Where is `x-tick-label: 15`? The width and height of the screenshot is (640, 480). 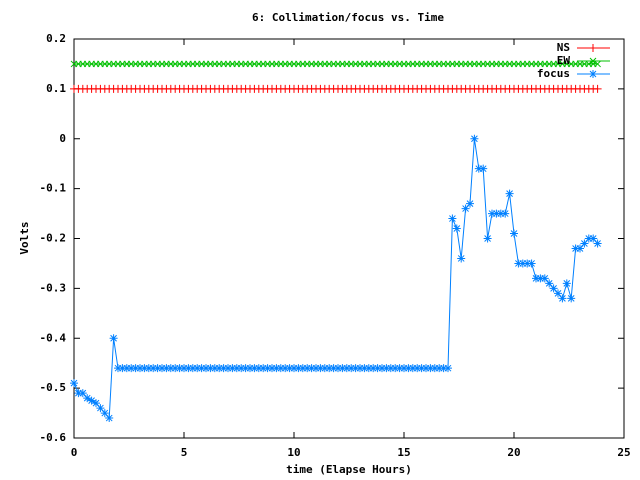 x-tick-label: 15 is located at coordinates (403, 452).